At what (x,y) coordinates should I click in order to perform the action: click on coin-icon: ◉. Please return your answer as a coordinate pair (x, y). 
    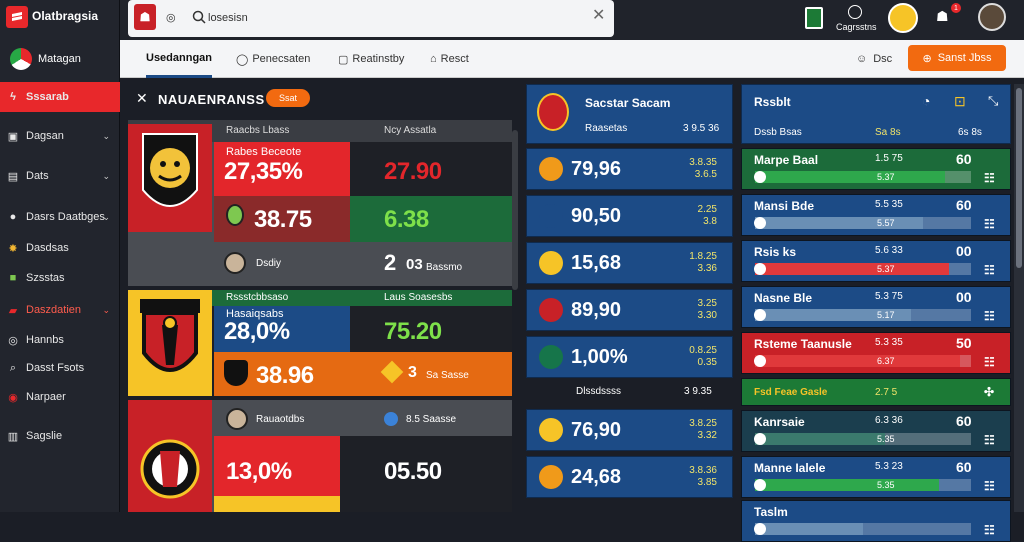
    Looking at the image, I should click on (13, 397).